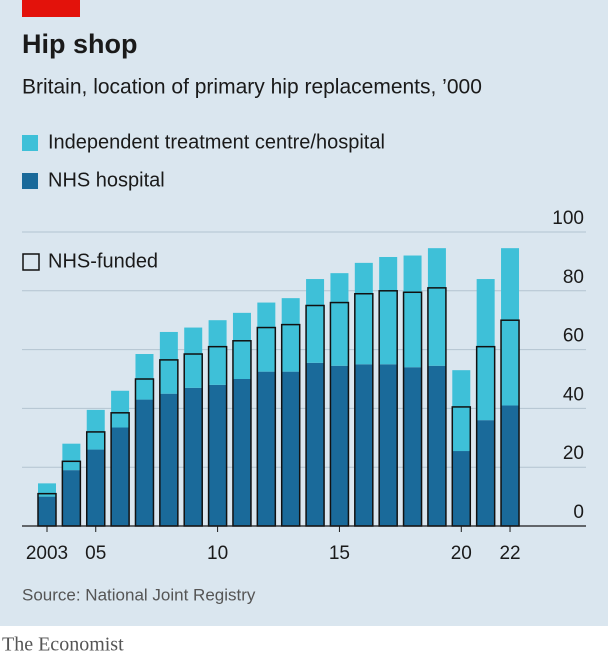  Describe the element at coordinates (509, 553) in the screenshot. I see `x-tick-label: 22` at that location.